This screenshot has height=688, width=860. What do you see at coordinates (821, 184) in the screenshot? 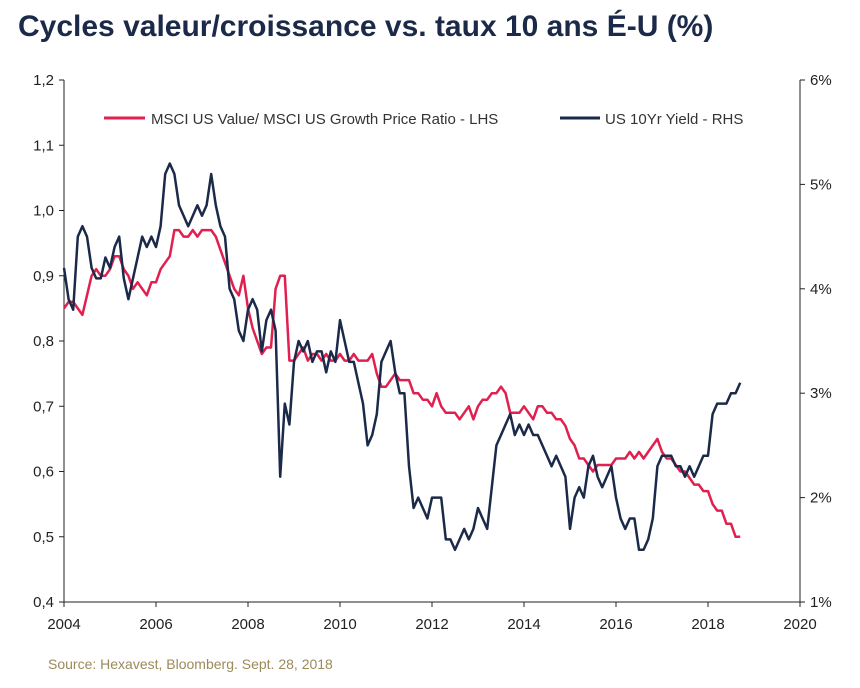
I see `right-tick-label: 5%` at bounding box center [821, 184].